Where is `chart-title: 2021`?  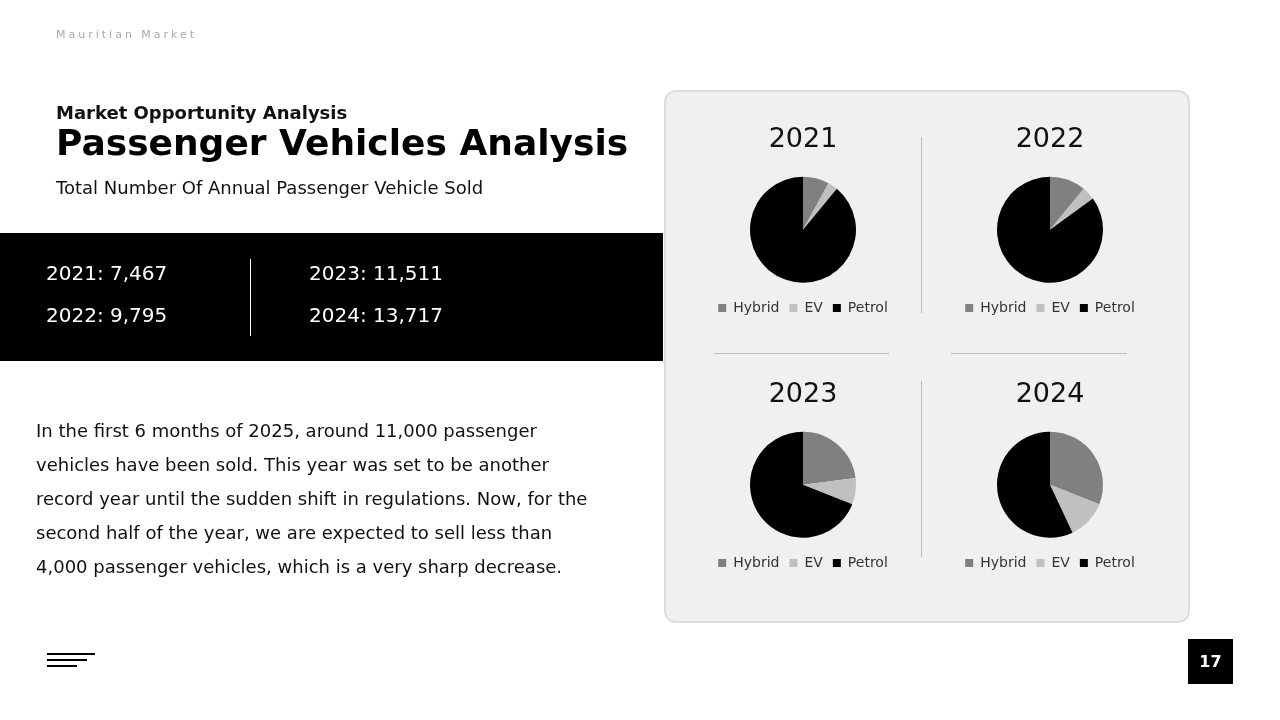
chart-title: 2021 is located at coordinates (803, 138).